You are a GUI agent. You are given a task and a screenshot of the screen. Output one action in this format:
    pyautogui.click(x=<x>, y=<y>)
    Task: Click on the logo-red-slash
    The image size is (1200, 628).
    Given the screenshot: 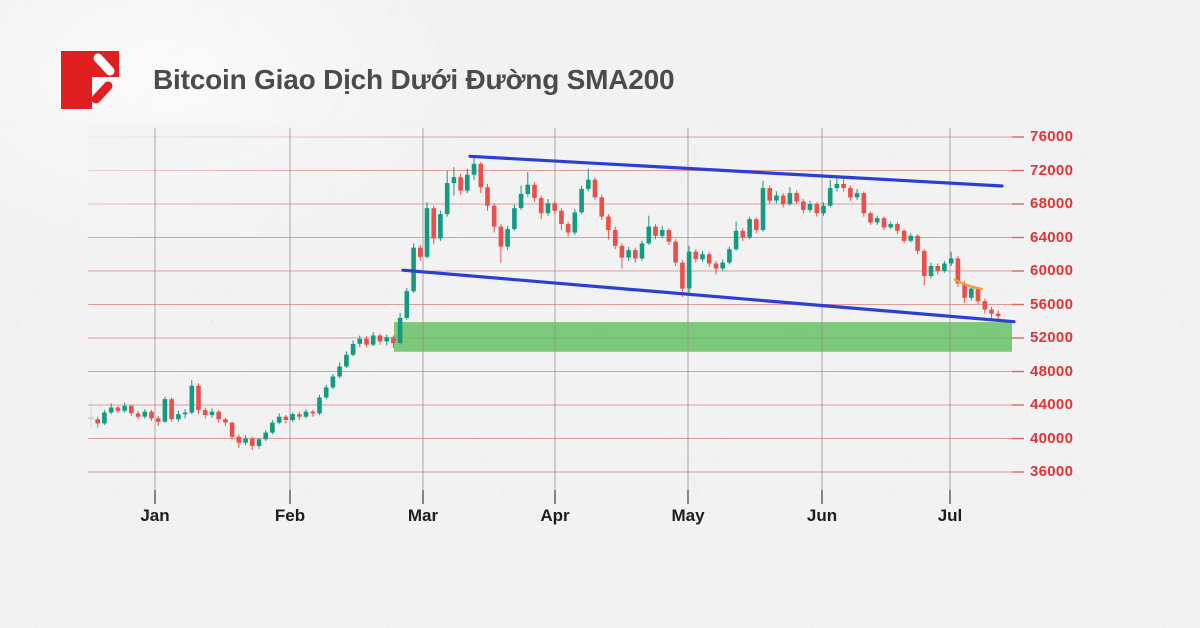 What is the action you would take?
    pyautogui.click(x=102, y=92)
    